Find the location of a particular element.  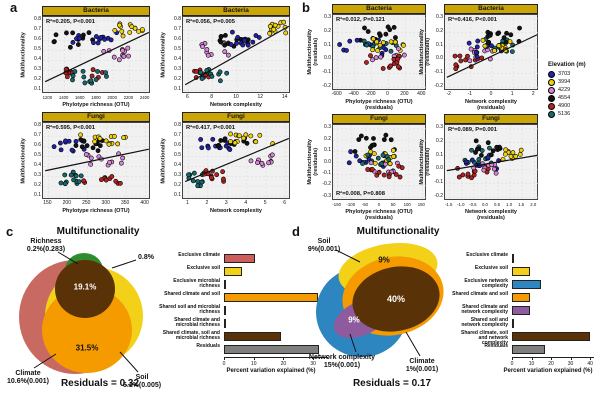

bar-row-label: Residuals is located at coordinates (208, 346).